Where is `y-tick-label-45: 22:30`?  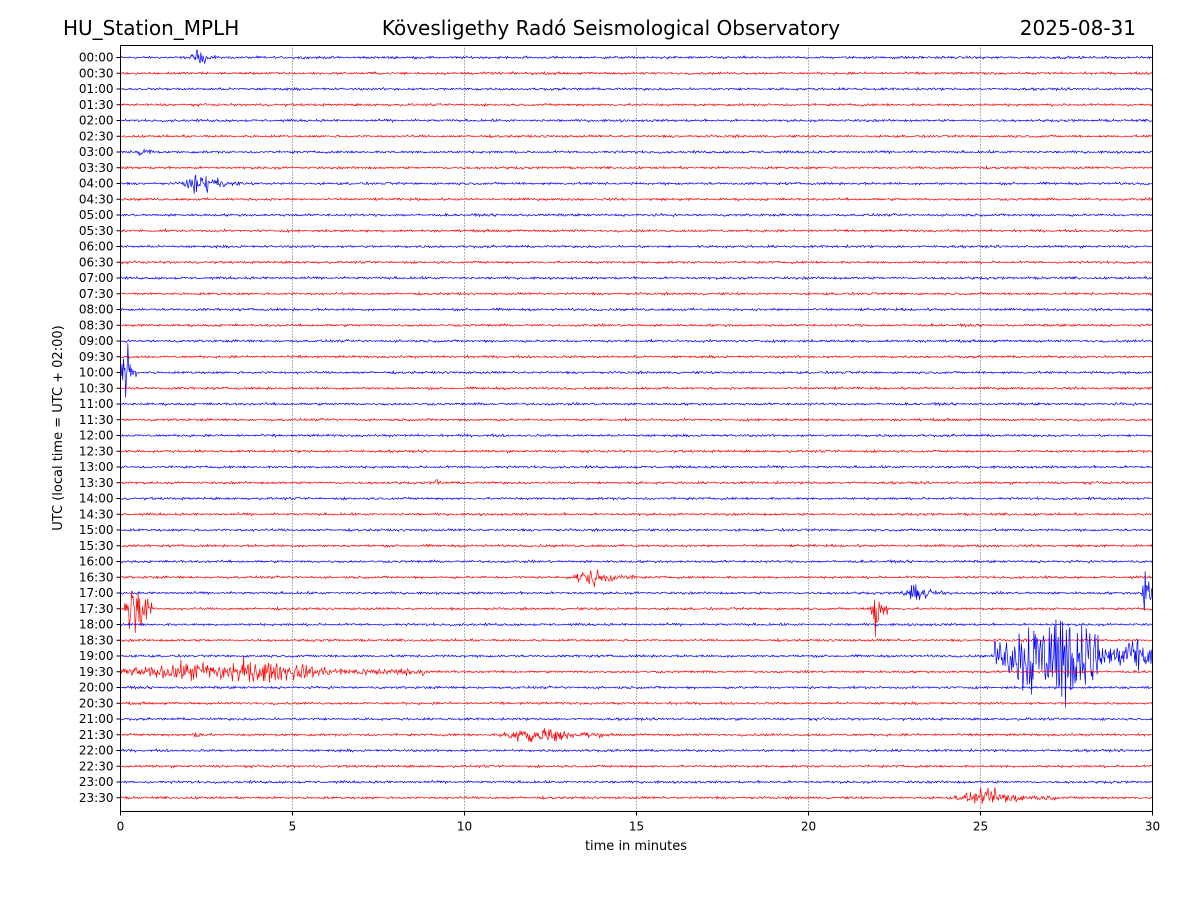
y-tick-label-45: 22:30 is located at coordinates (96, 766).